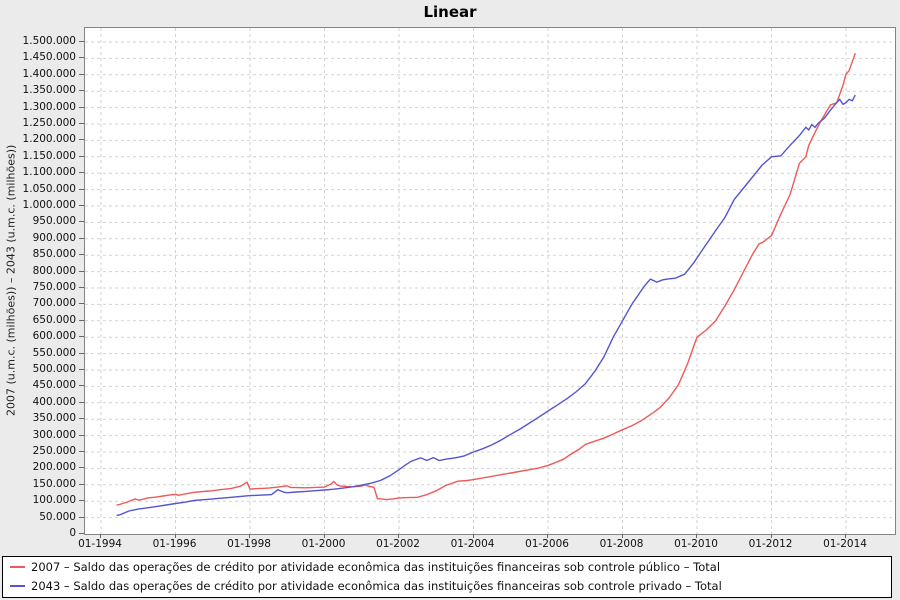  I want to click on y-tick-label: 900.000, so click(54, 237).